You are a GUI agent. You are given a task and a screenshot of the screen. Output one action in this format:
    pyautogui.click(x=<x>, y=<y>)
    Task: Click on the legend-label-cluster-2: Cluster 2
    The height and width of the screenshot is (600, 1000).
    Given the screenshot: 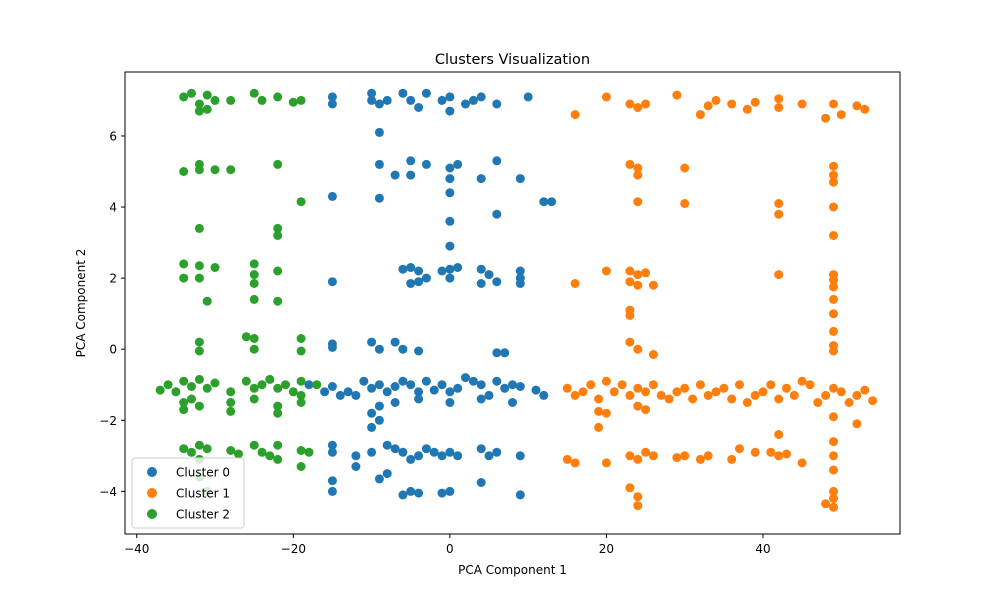 What is the action you would take?
    pyautogui.click(x=203, y=515)
    